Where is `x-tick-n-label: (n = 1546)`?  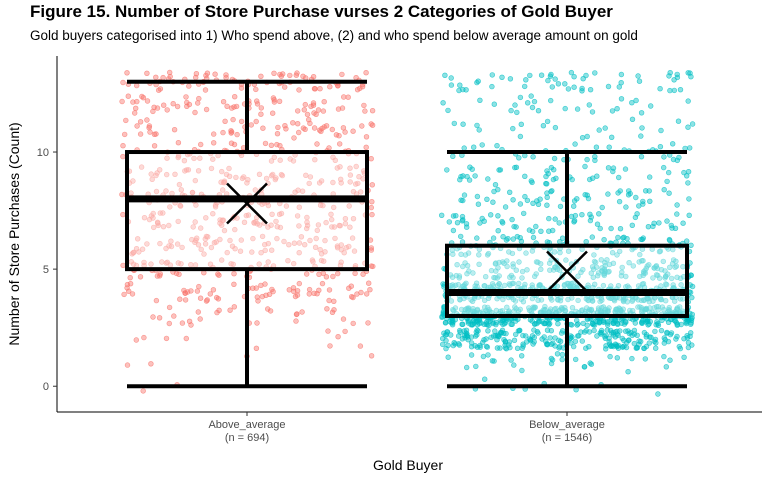
x-tick-n-label: (n = 1546) is located at coordinates (567, 438).